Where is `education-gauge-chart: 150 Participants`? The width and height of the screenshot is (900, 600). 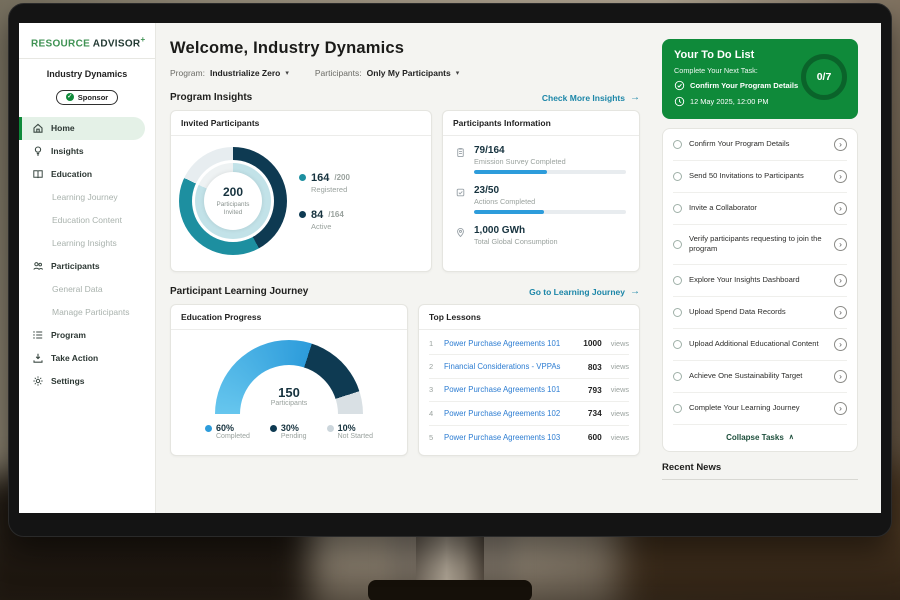
education-gauge-chart: 150 Participants is located at coordinates (289, 377).